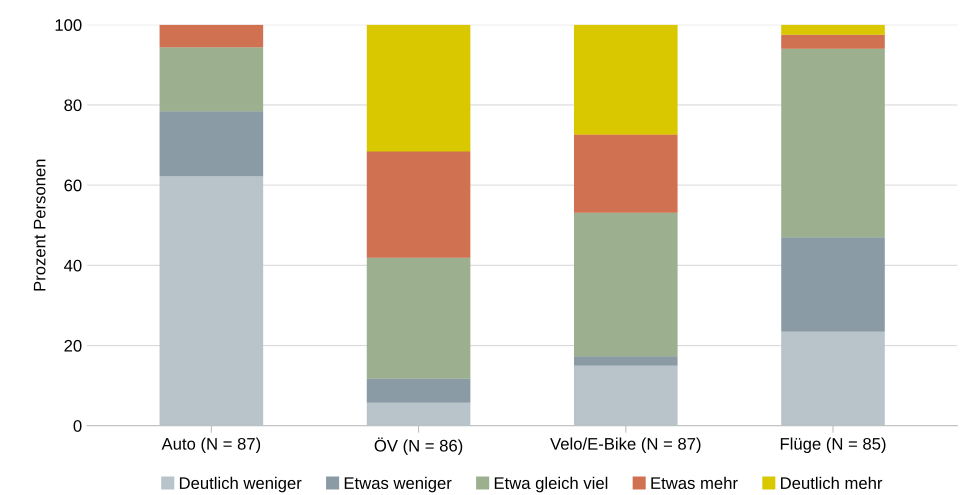 Image resolution: width=967 pixels, height=495 pixels. Describe the element at coordinates (418, 446) in the screenshot. I see `x-tick-label: ÖV (N = 86)` at that location.